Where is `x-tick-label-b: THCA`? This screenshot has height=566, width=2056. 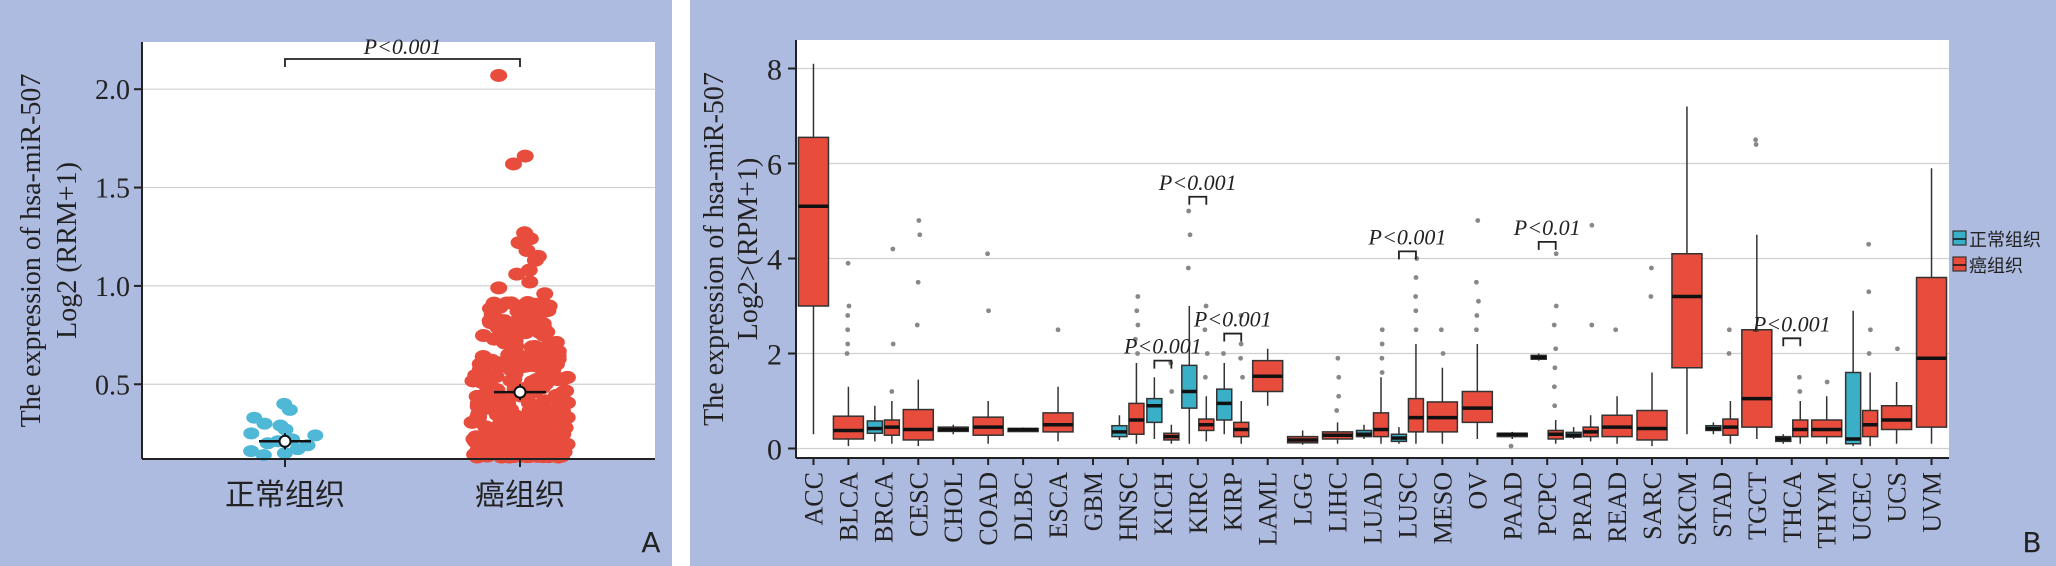 x-tick-label-b: THCA is located at coordinates (1792, 507).